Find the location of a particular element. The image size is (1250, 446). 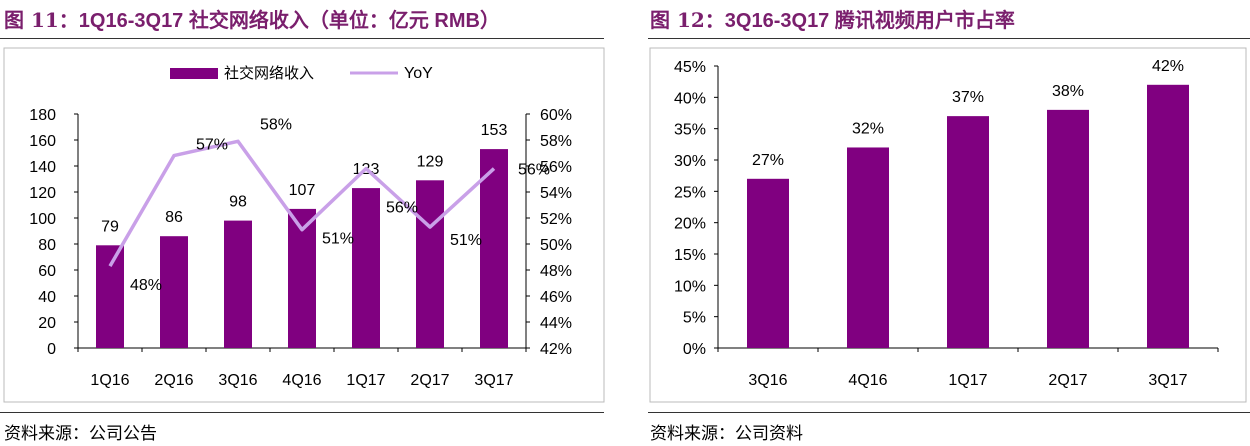

yoy-line is located at coordinates (302, 203).